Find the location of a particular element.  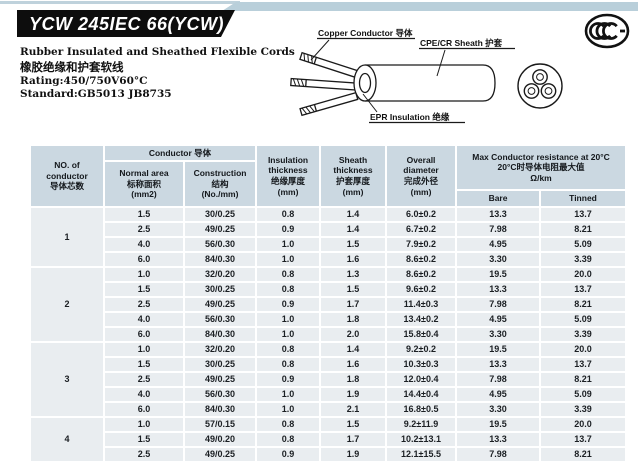

ccc-mark-icon is located at coordinates (607, 31).